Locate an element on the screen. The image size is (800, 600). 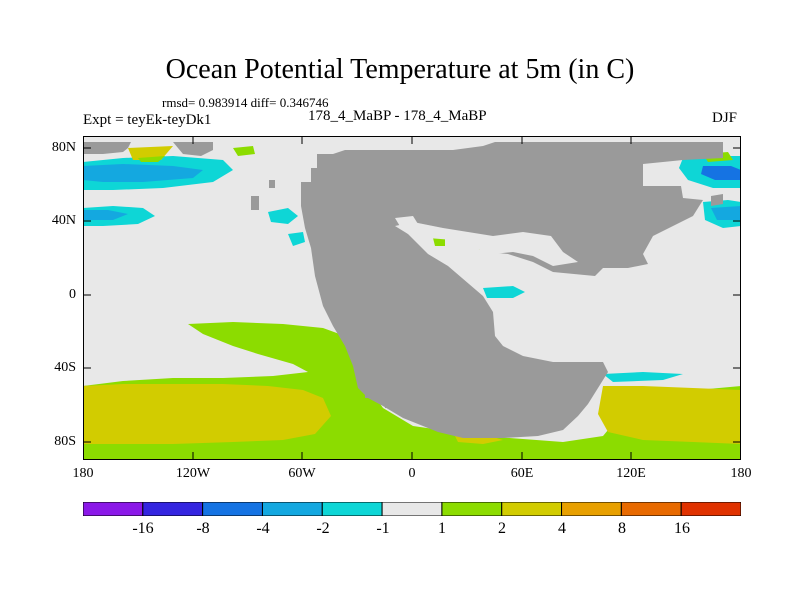
south-small-island is located at coordinates (370, 394).